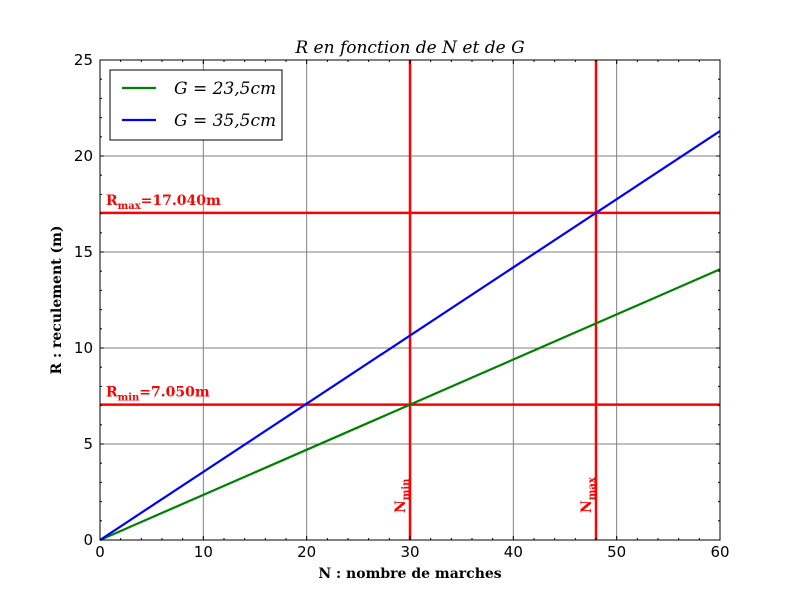 Image resolution: width=800 pixels, height=600 pixels. I want to click on x-tick-label: 10, so click(203, 552).